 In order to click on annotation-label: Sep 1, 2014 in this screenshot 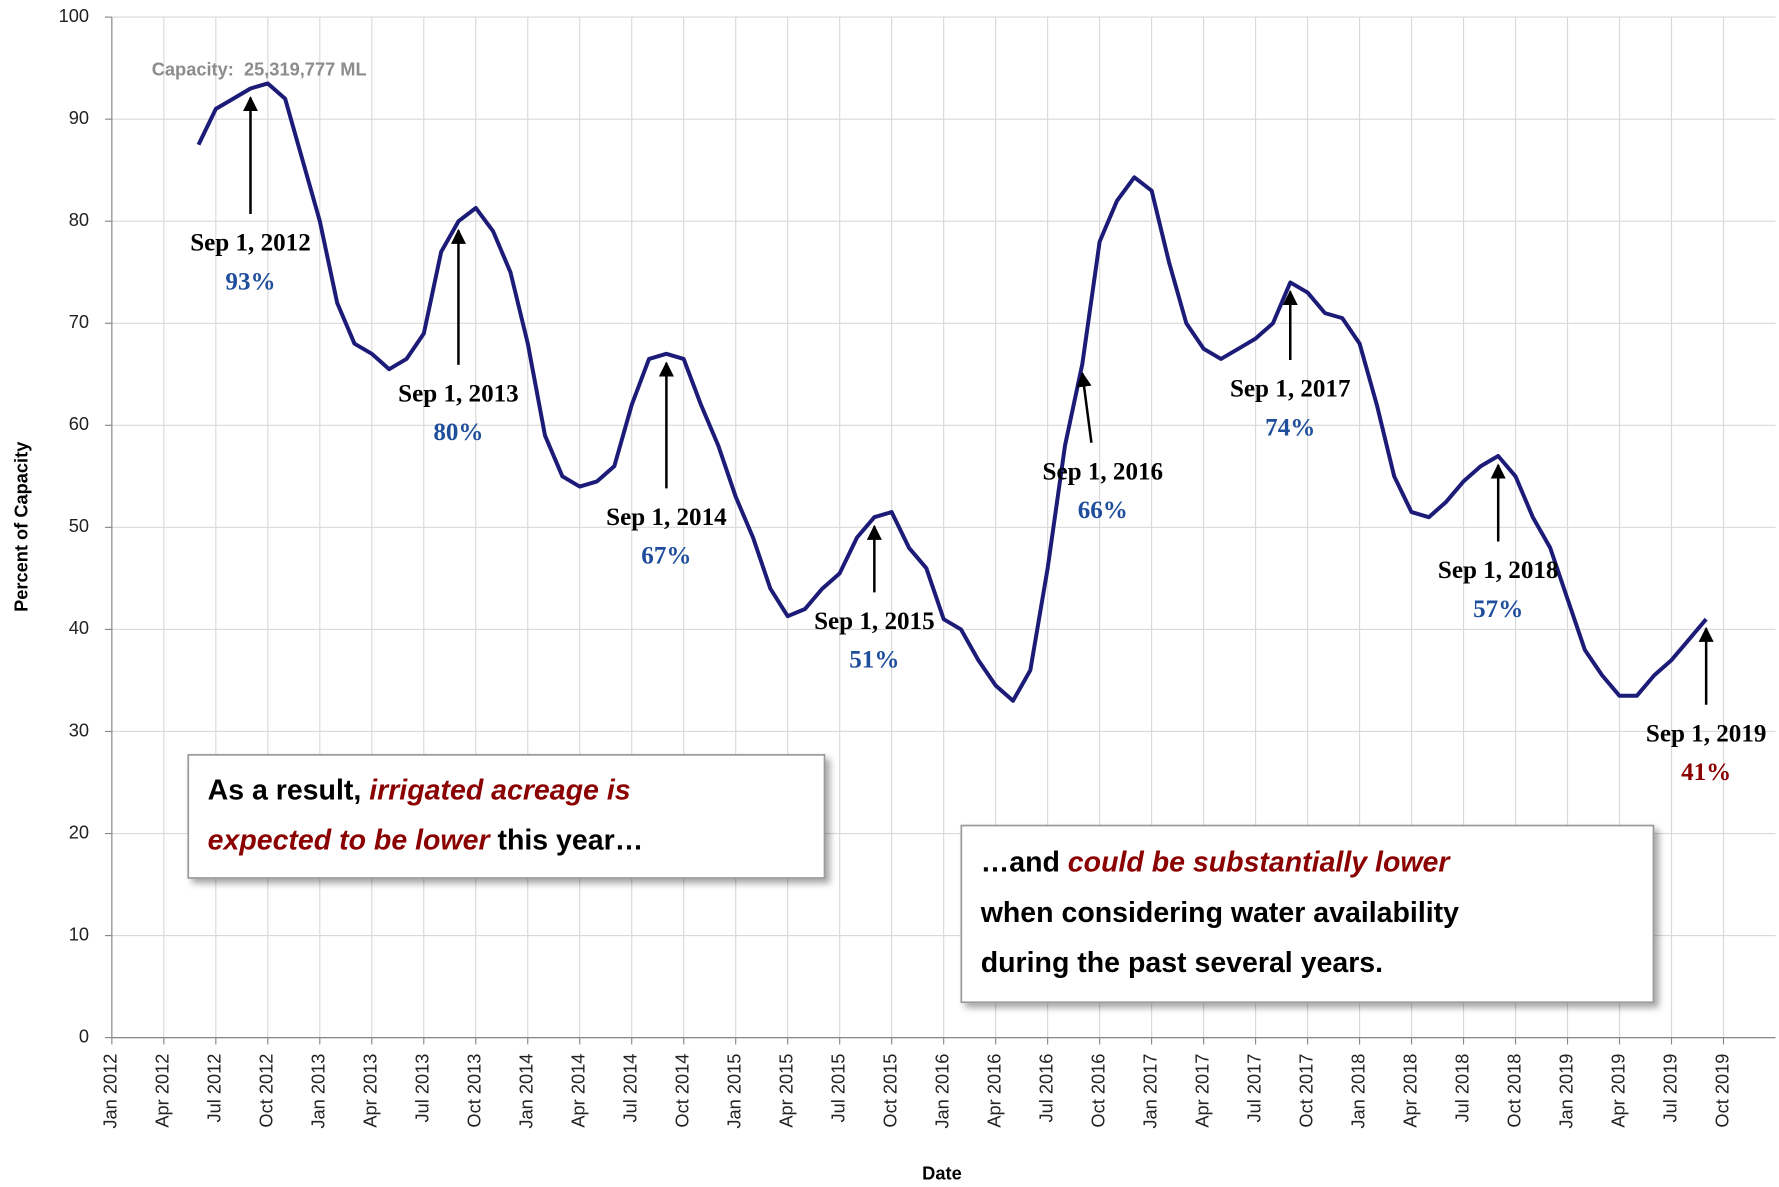, I will do `click(666, 517)`.